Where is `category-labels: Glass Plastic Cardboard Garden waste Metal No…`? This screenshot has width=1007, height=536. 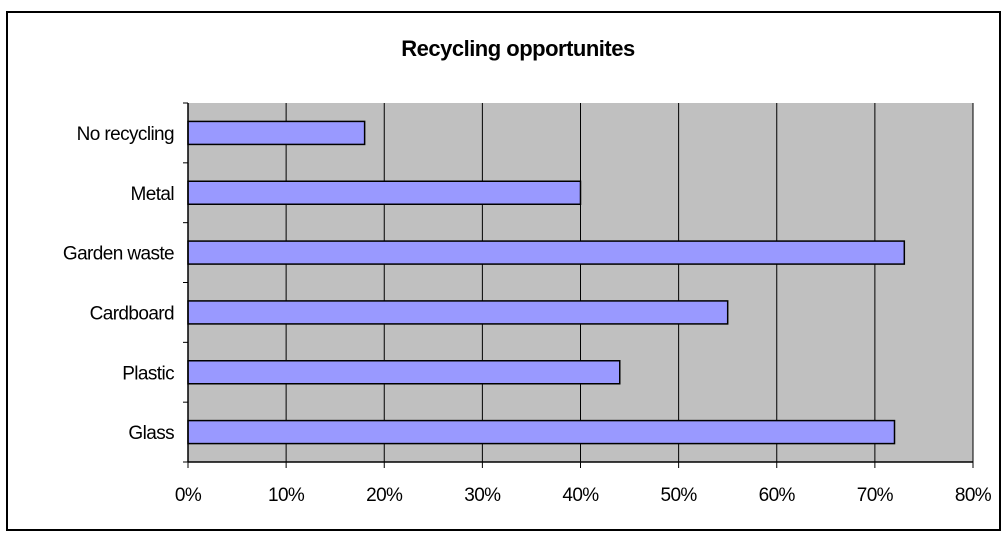 category-labels: Glass Plastic Cardboard Garden waste Metal No… is located at coordinates (119, 284).